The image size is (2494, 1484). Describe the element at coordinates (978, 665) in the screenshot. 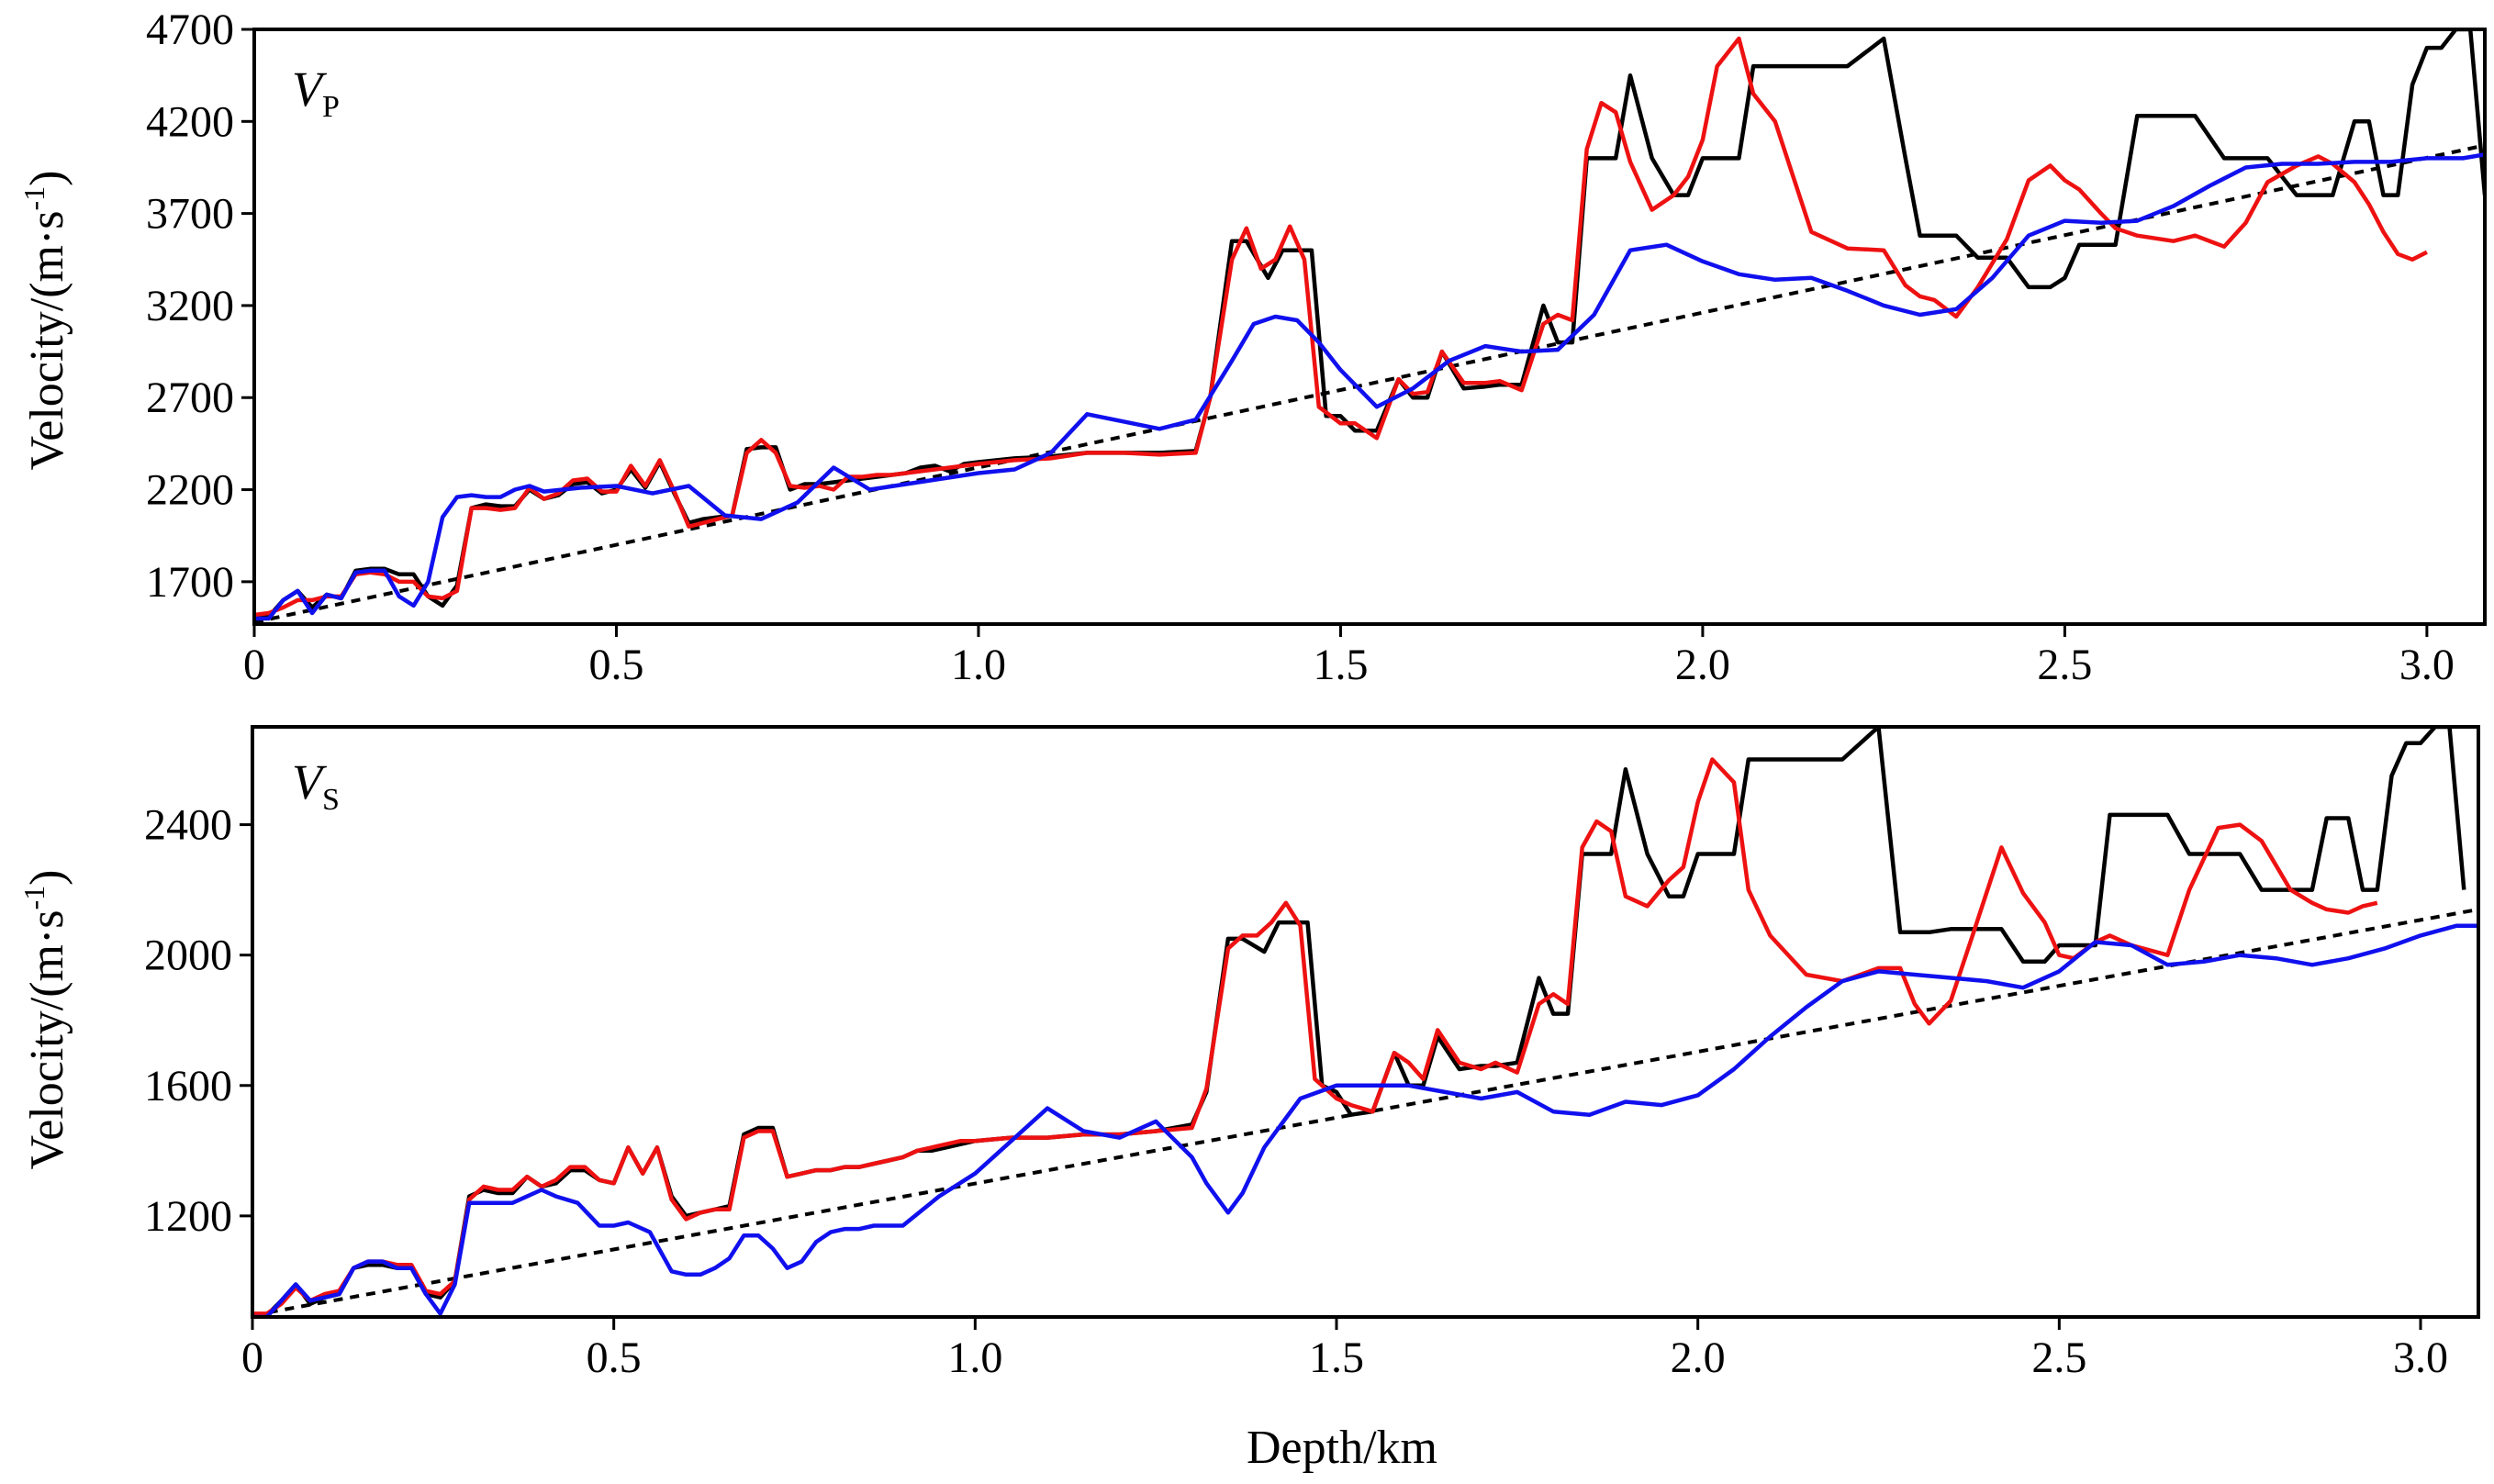

I see `vp-x-tick-label-2: 1.0` at that location.